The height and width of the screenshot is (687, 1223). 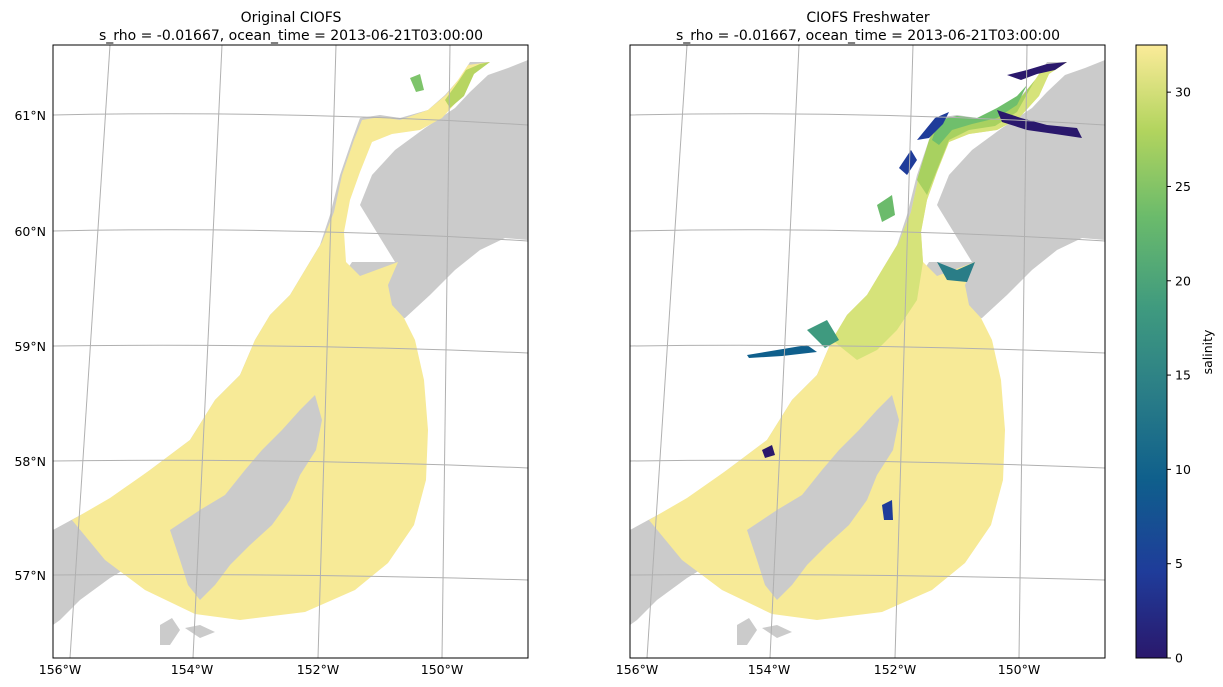 I want to click on colorbar: 0 5 10 15 20 25 30 salinity, so click(x=1175, y=355).